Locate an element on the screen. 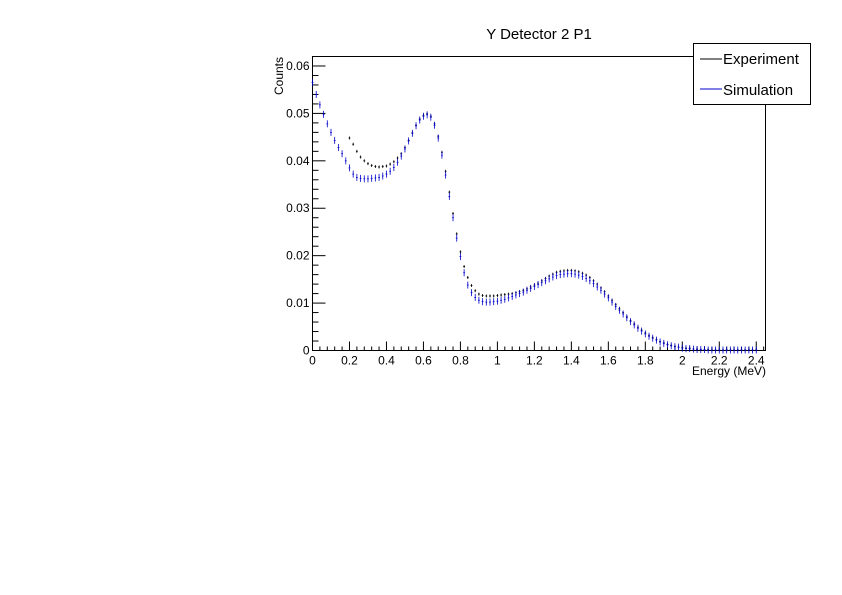 This screenshot has width=842, height=595. x-tick-label: 0 is located at coordinates (312, 361).